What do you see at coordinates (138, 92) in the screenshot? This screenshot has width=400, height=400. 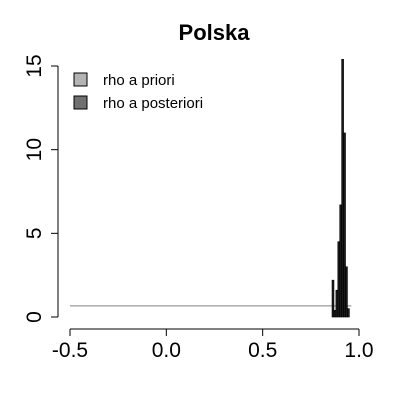 I see `legend: rho a priori rho a posteriori` at bounding box center [138, 92].